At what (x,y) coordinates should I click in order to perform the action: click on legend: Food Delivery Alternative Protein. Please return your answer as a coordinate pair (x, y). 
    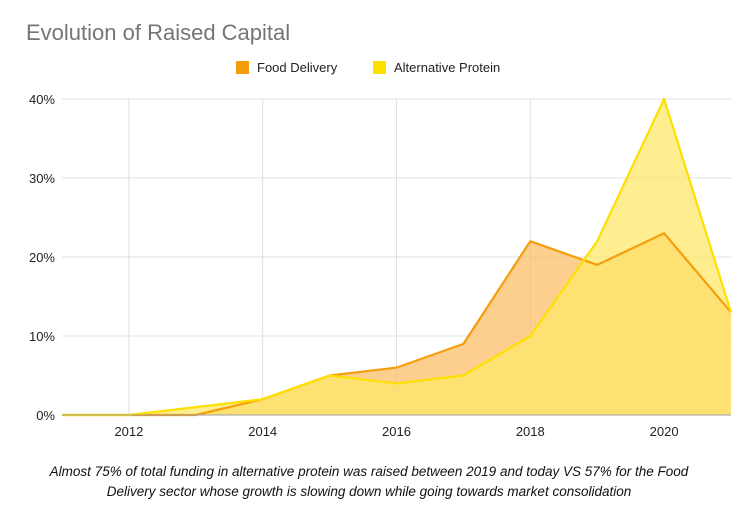
    Looking at the image, I should click on (368, 67).